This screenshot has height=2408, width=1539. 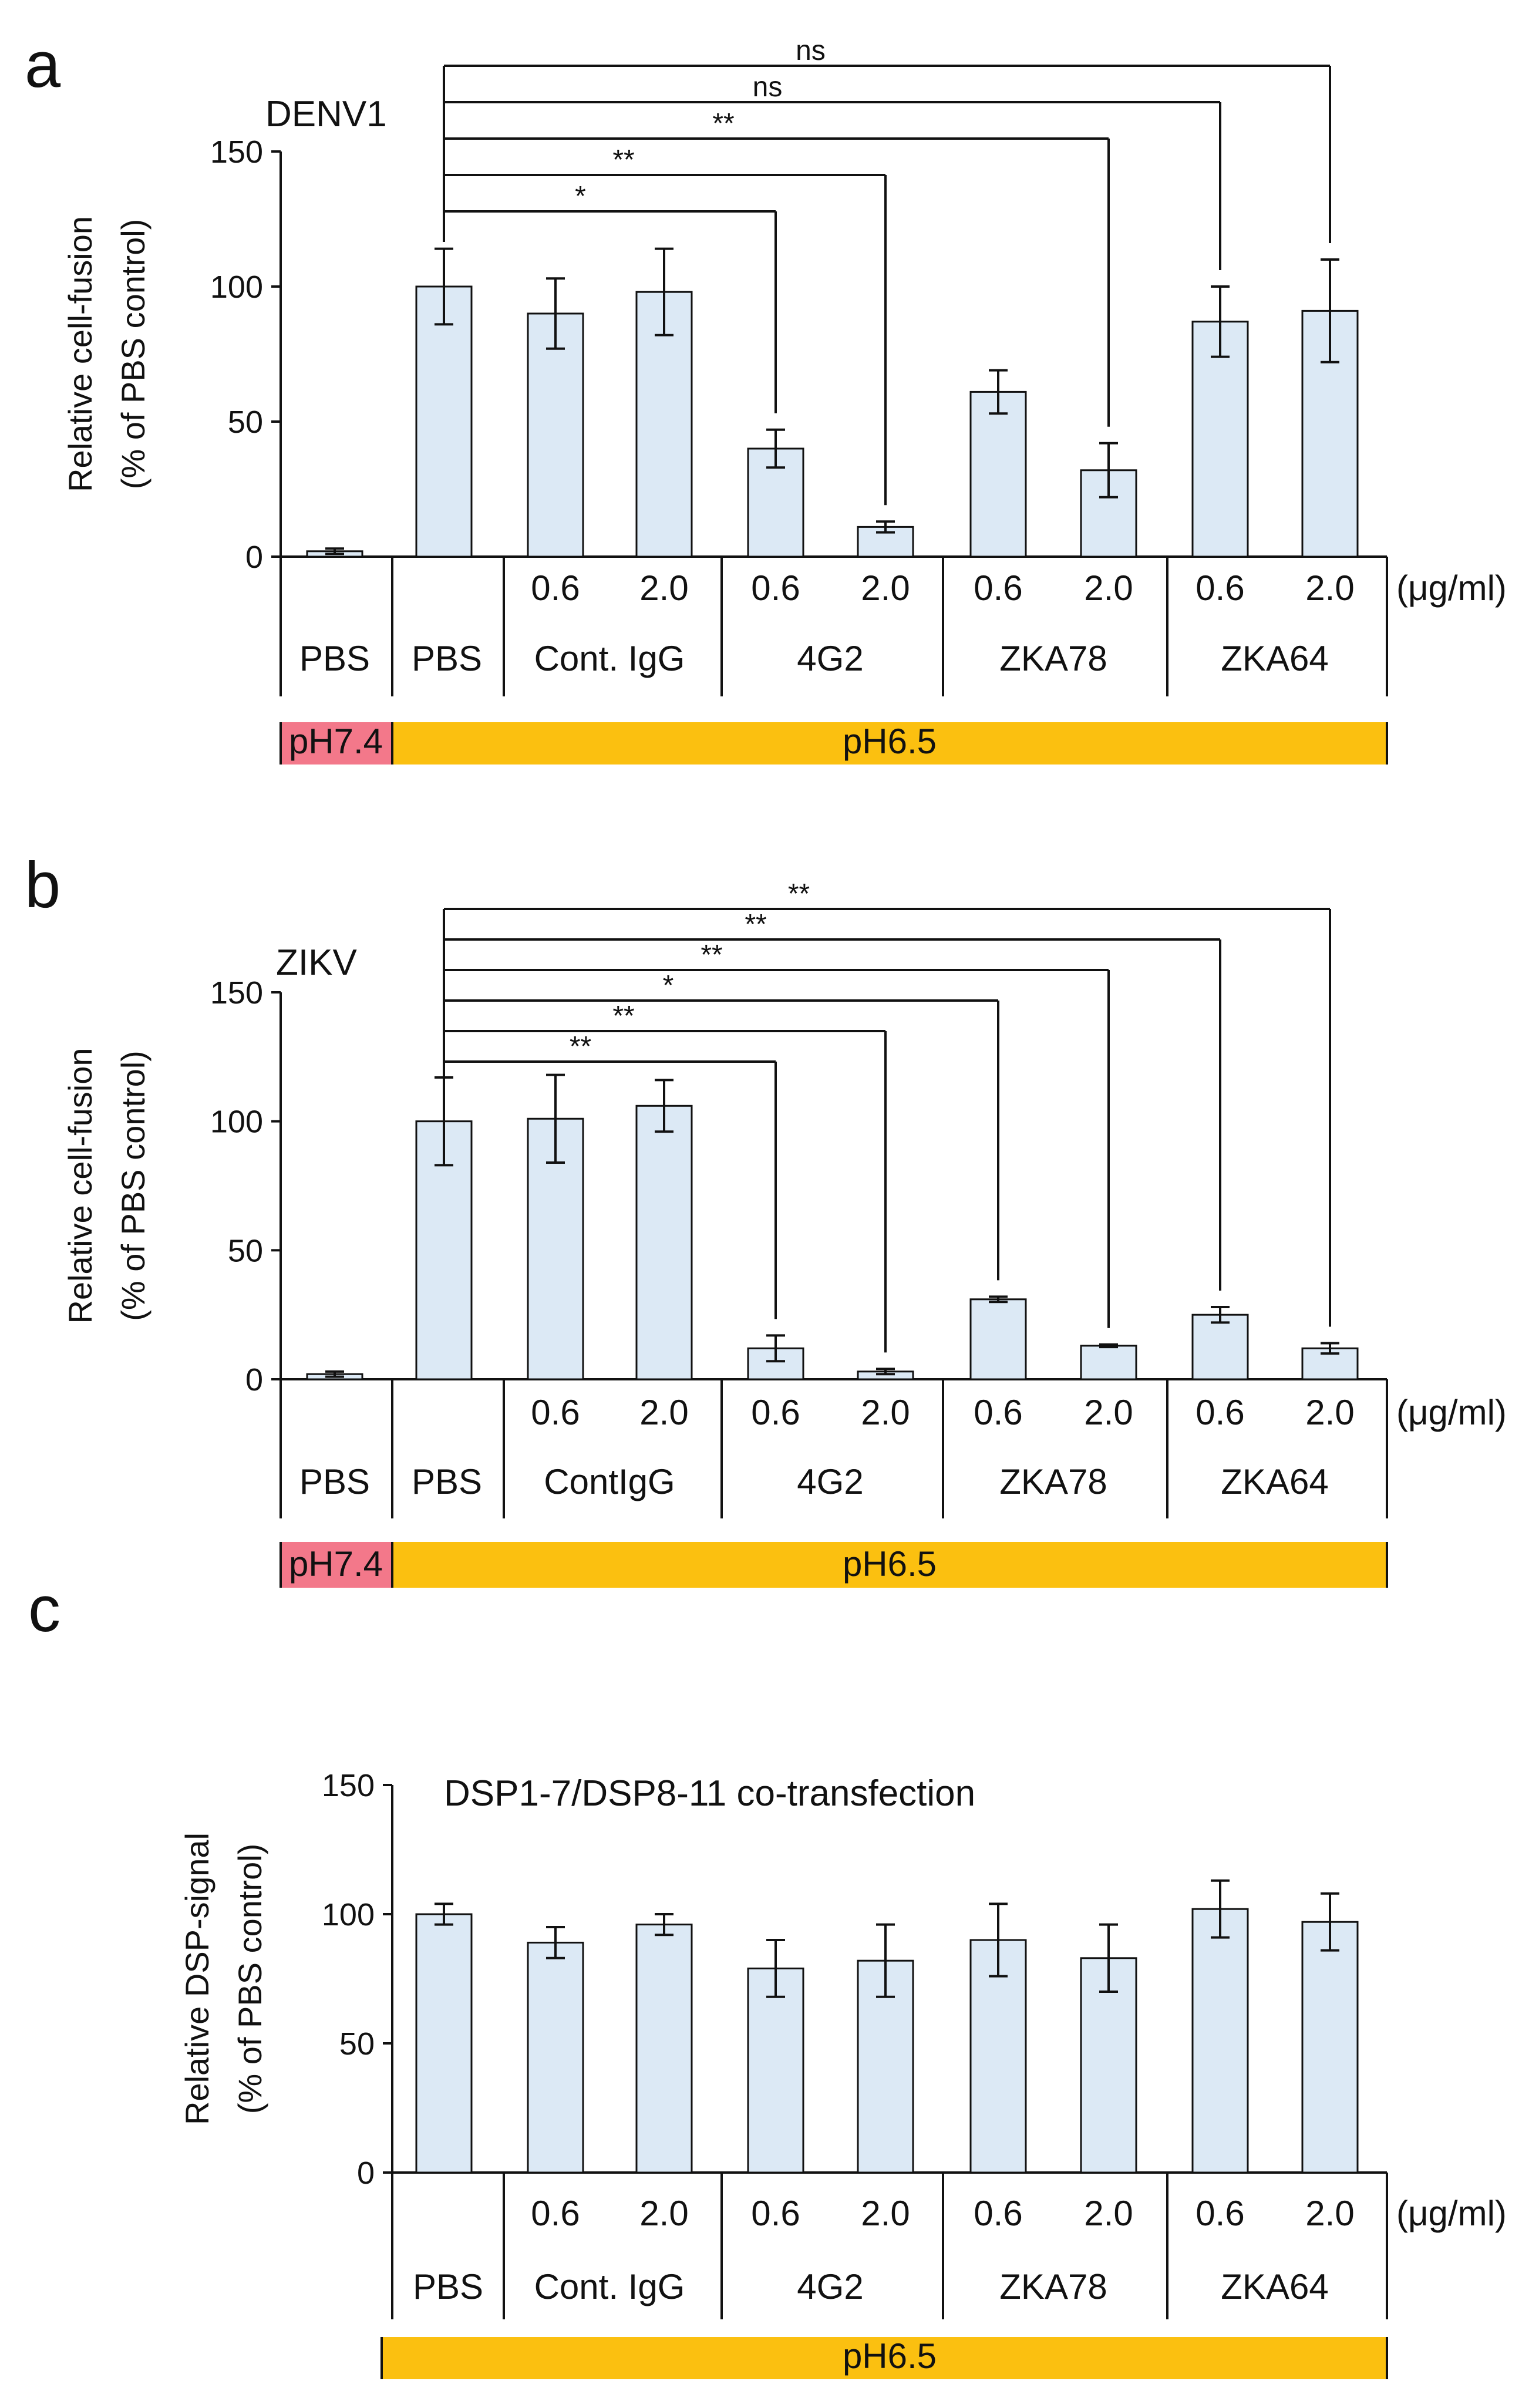 What do you see at coordinates (197, 1979) in the screenshot?
I see `y-axis-label: Relative DSP-signal` at bounding box center [197, 1979].